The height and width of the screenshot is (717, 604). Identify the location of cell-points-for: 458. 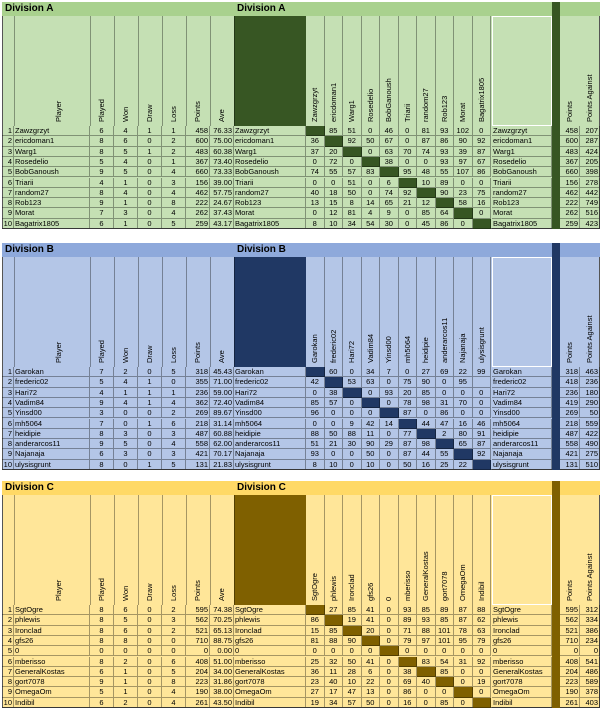
(570, 131).